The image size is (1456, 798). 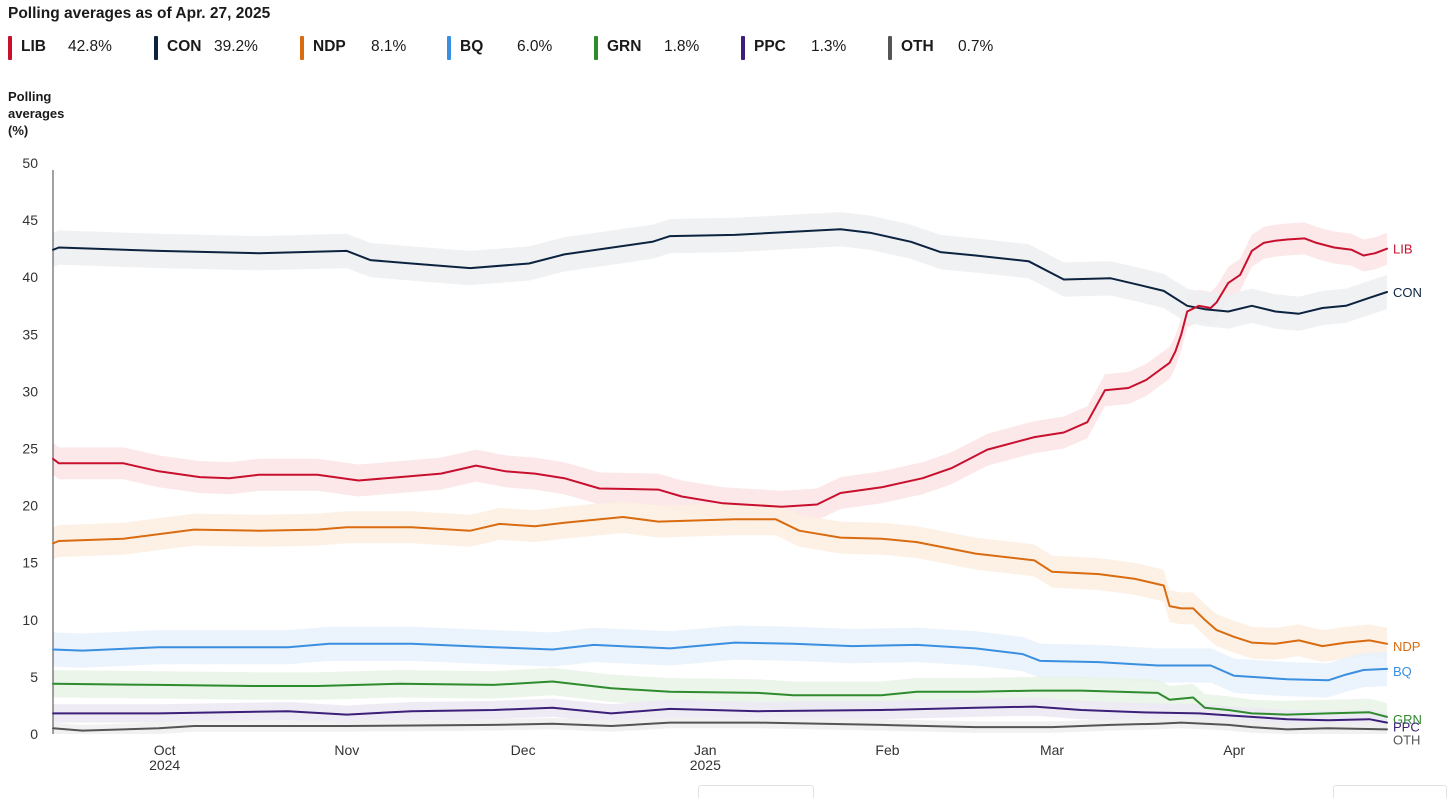 What do you see at coordinates (30, 449) in the screenshot?
I see `y-tick-label: 25` at bounding box center [30, 449].